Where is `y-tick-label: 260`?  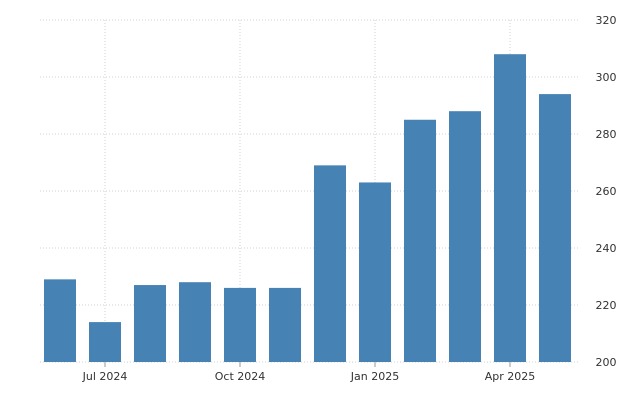 y-tick-label: 260 is located at coordinates (606, 191).